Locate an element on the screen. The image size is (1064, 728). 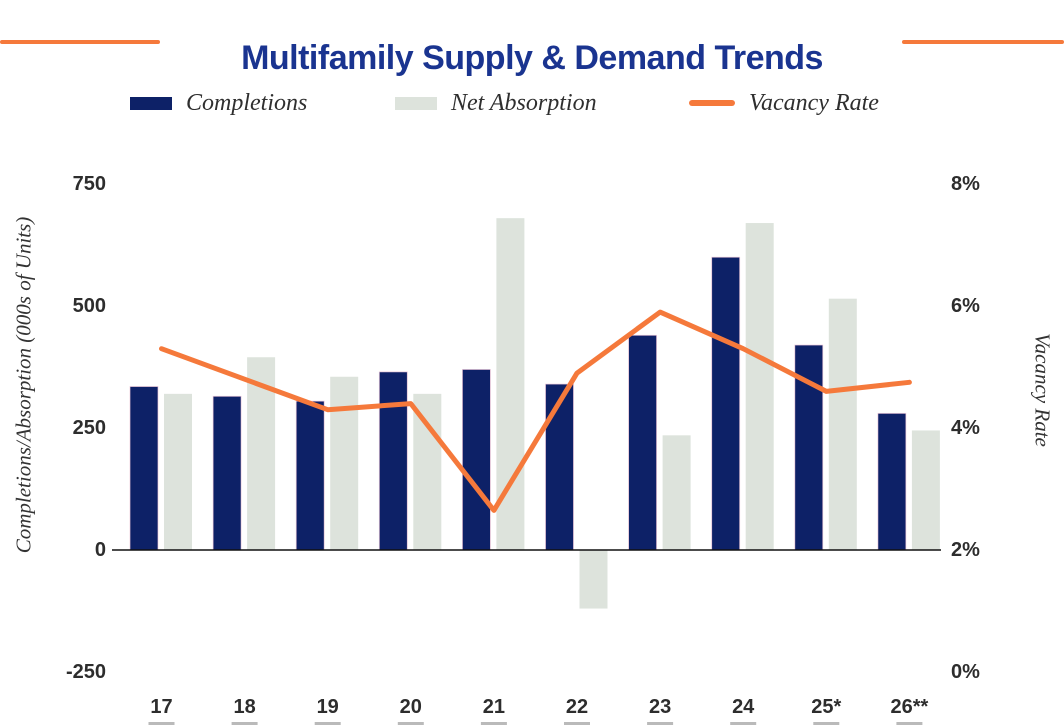
right-axis-tick-label: 2% is located at coordinates (965, 550).